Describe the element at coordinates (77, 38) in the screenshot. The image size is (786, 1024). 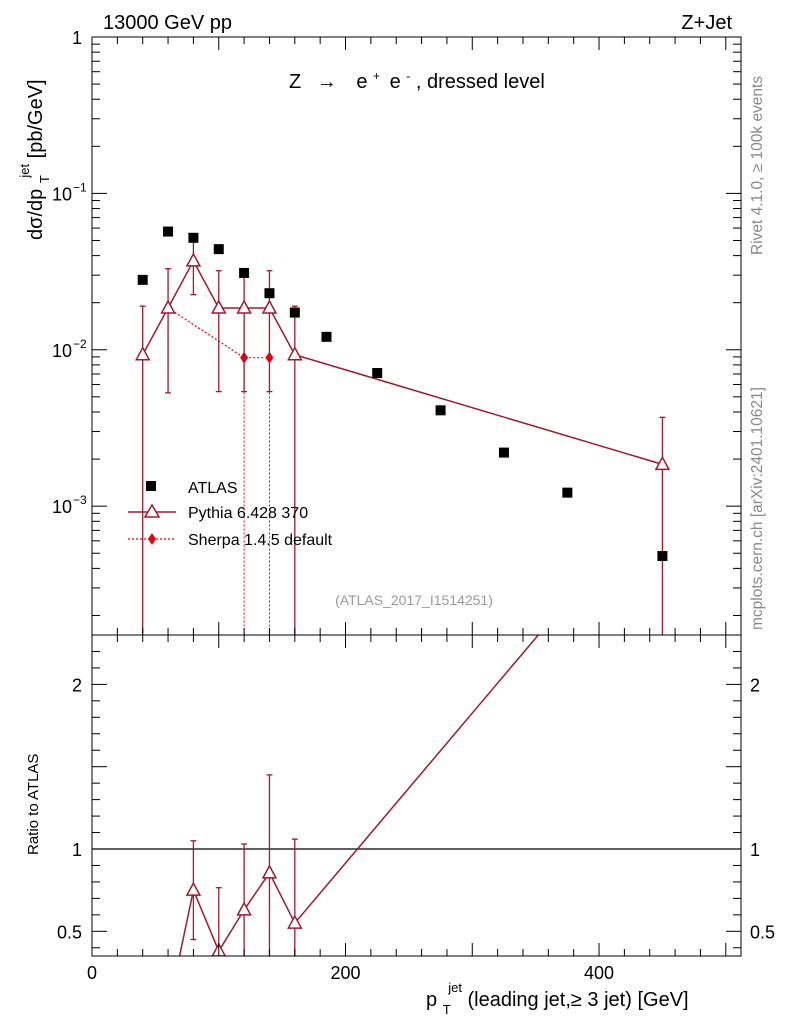
I see `y-tick-label: 1` at that location.